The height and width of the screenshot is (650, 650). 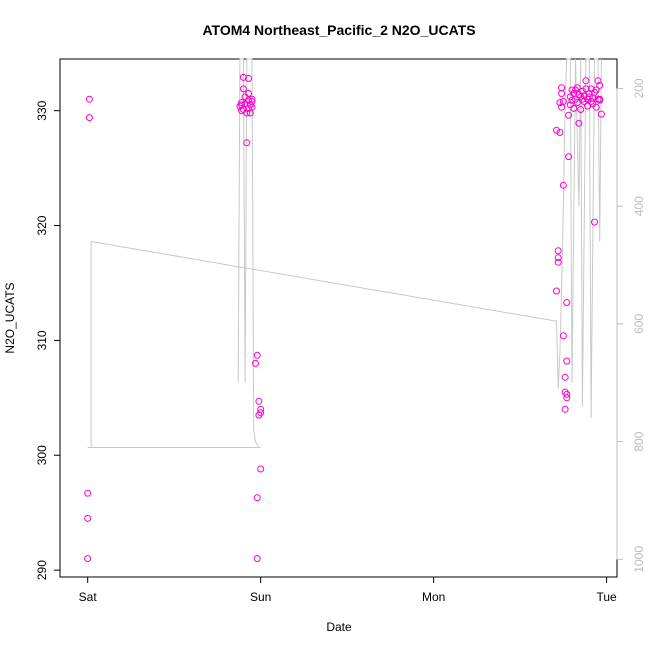 What do you see at coordinates (631, 325) in the screenshot?
I see `y2-axis: 200 400 600 800 1000` at bounding box center [631, 325].